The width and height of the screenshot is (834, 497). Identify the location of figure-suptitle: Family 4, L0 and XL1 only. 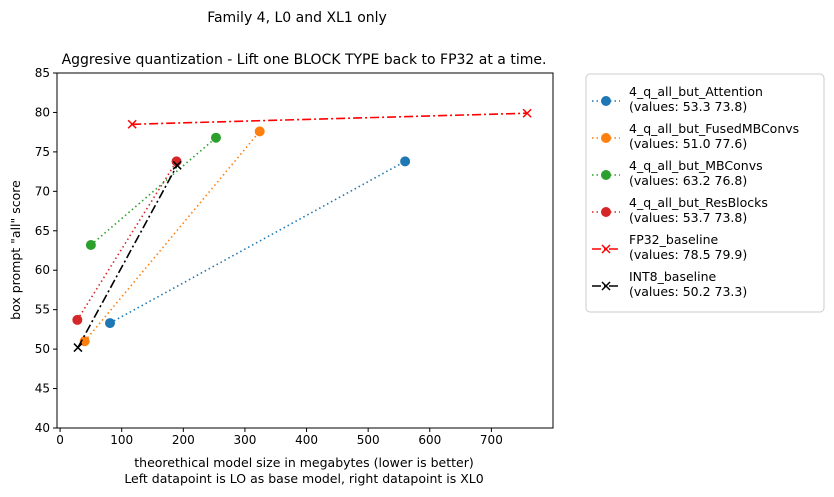
(297, 18).